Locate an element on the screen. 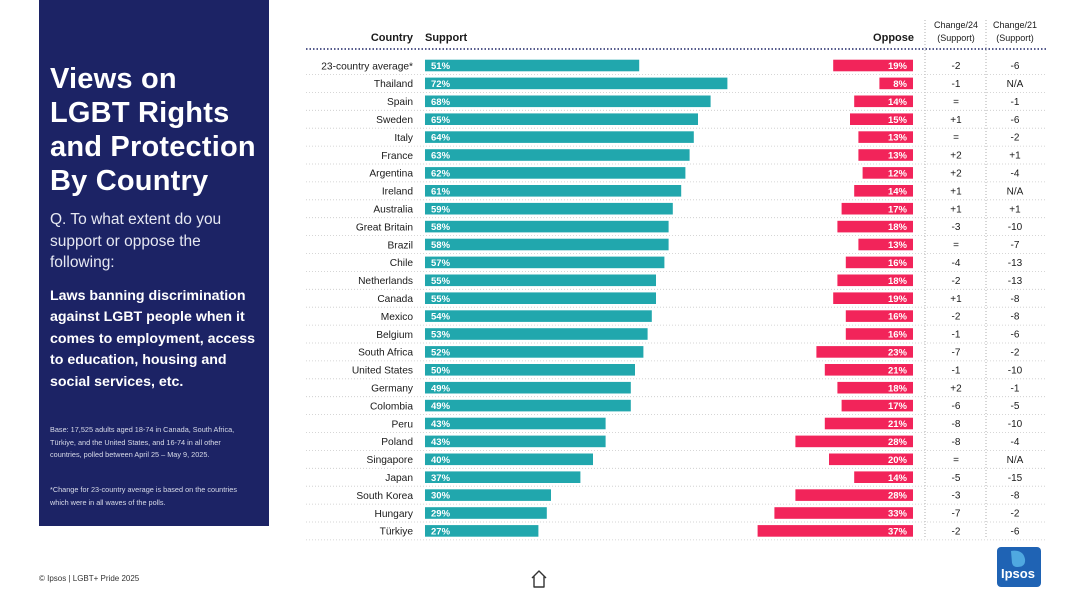 The width and height of the screenshot is (1080, 607). support-value: 53% is located at coordinates (441, 335).